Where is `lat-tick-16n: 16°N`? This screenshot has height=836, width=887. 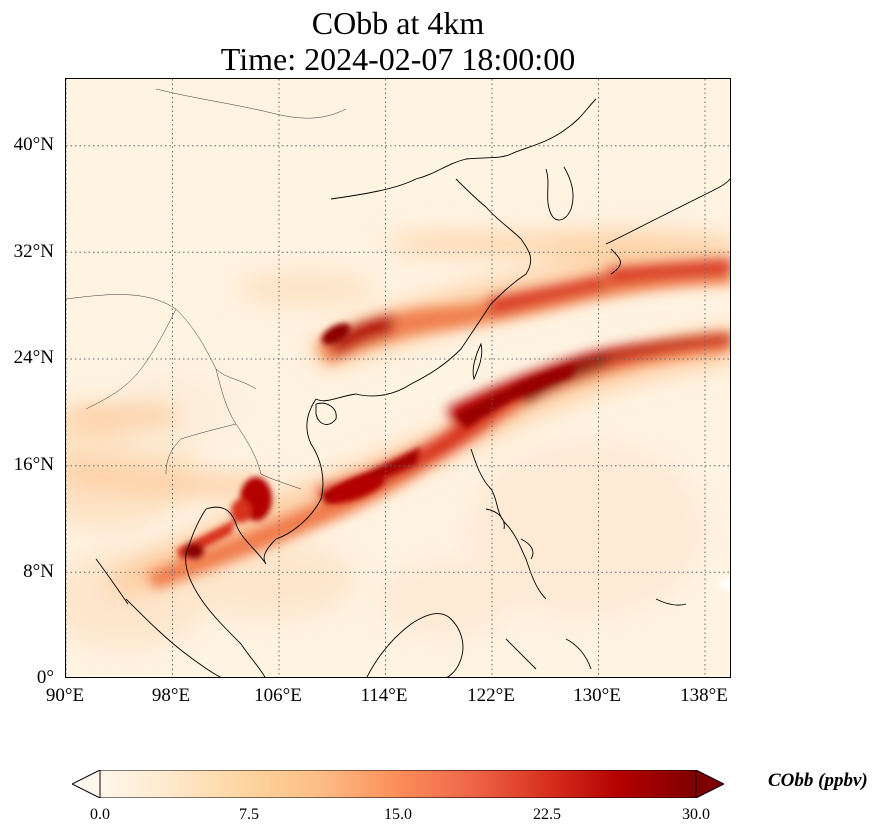 lat-tick-16n: 16°N is located at coordinates (33, 464).